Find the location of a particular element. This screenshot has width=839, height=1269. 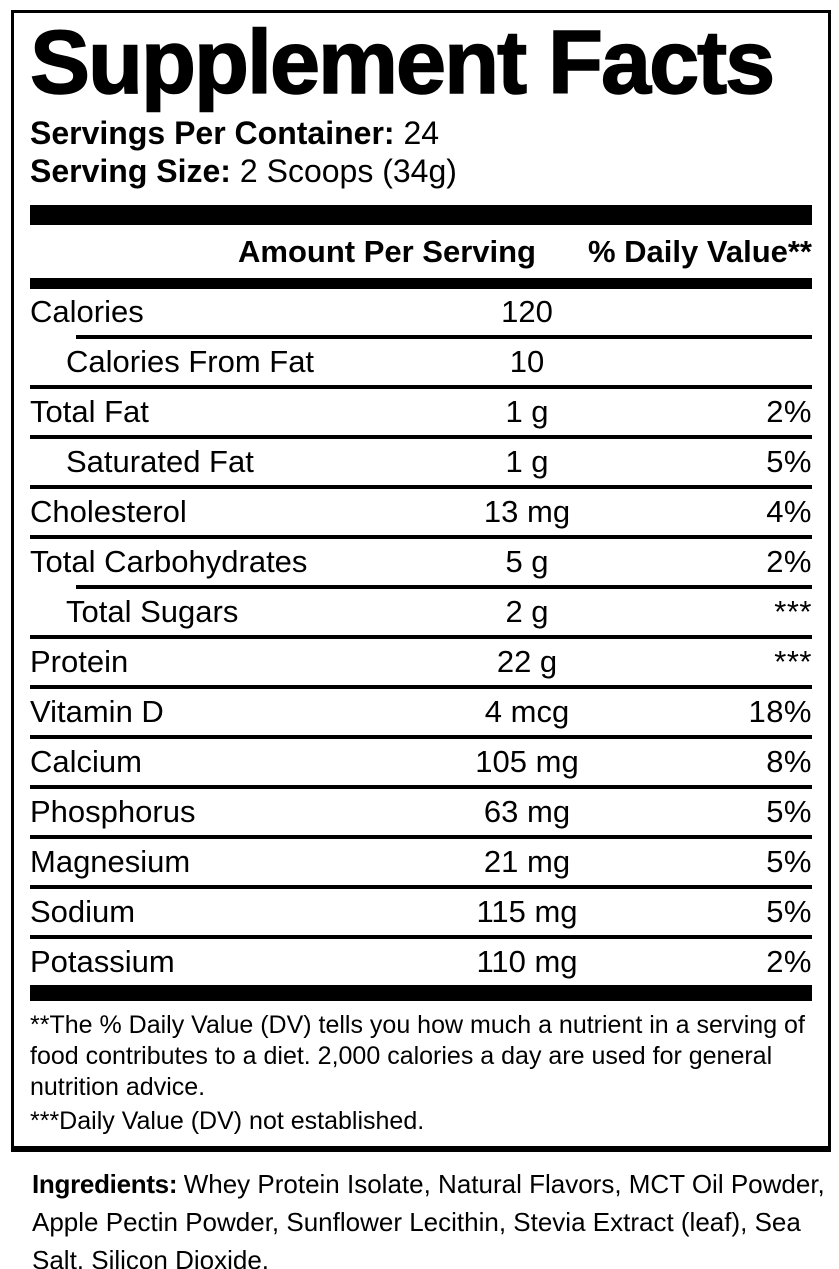

divider-thick-top is located at coordinates (421, 214).